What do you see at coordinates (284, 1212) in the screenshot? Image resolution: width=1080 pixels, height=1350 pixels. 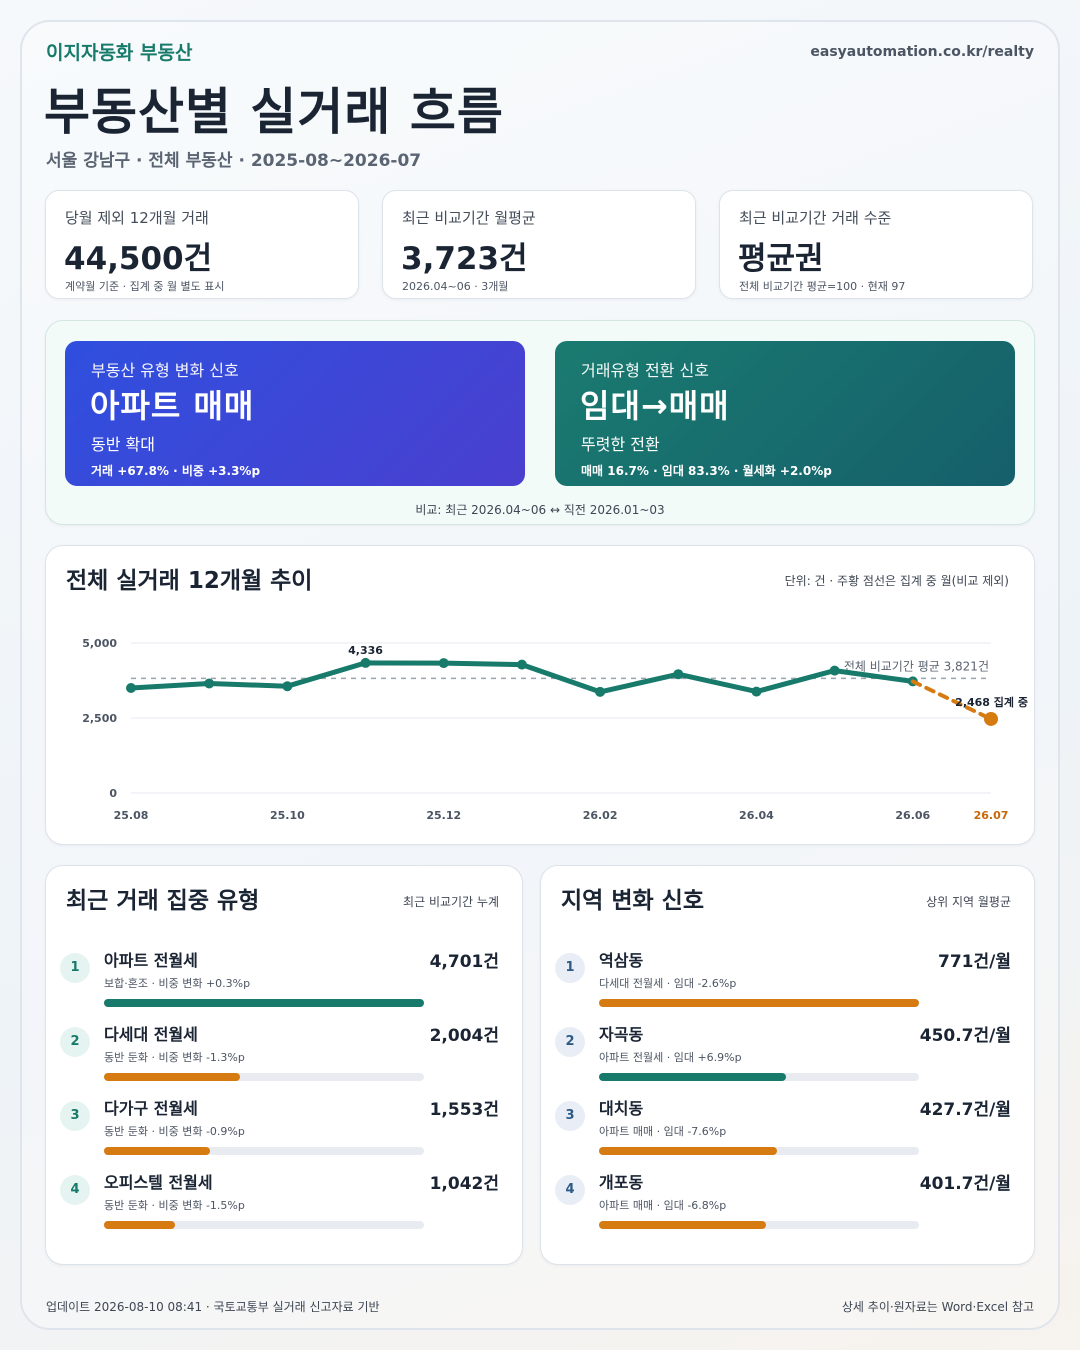 I see `list-item: 4 오피스텔 전월세 동반 둔화 · 비중 변화 -1.5%p 1,042건` at bounding box center [284, 1212].